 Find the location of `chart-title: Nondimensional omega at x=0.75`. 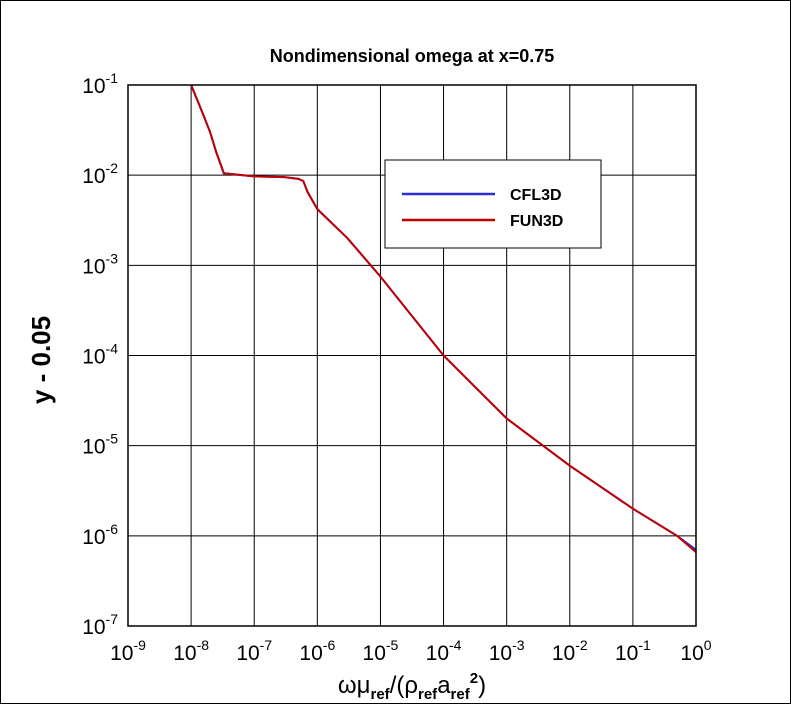

chart-title: Nondimensional omega at x=0.75 is located at coordinates (412, 56).